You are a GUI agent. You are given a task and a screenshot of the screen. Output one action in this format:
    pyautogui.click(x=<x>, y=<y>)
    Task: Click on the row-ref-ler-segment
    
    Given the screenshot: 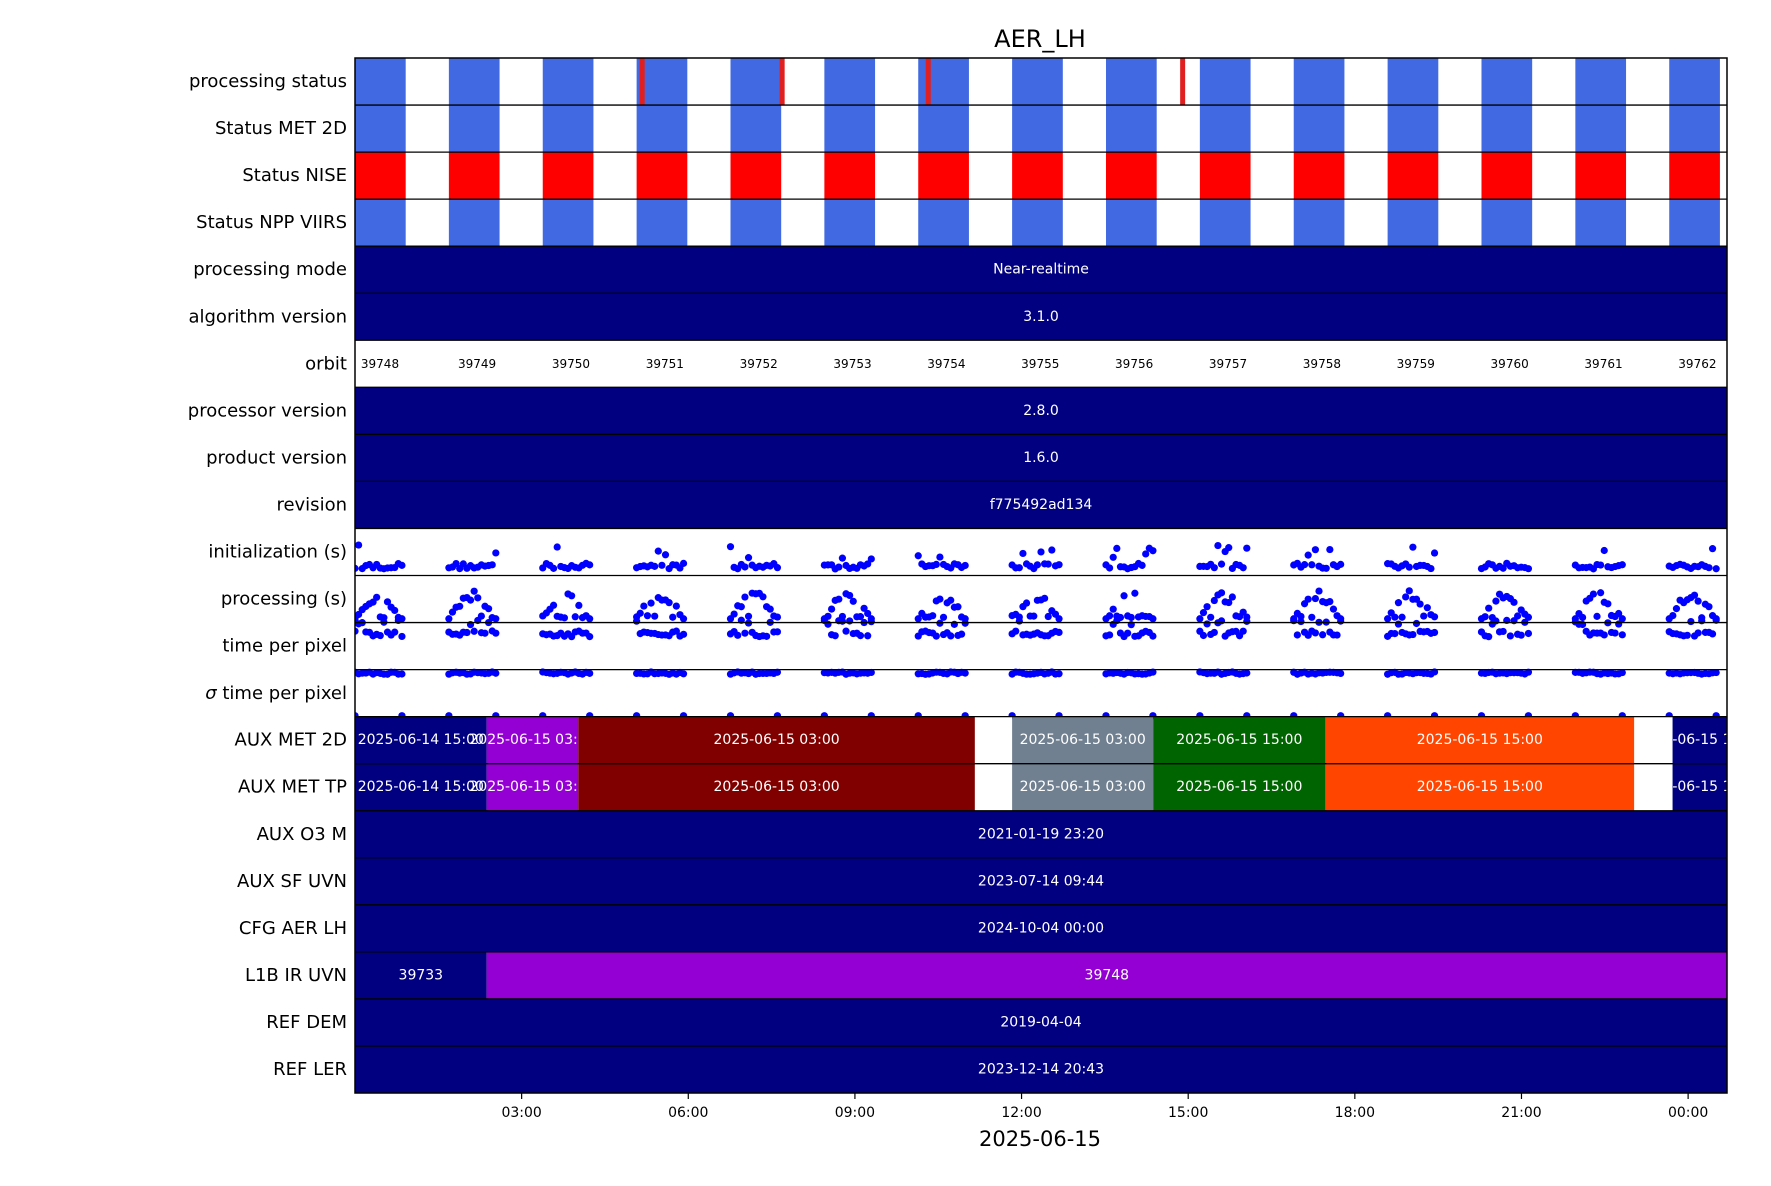 What is the action you would take?
    pyautogui.click(x=1041, y=1069)
    